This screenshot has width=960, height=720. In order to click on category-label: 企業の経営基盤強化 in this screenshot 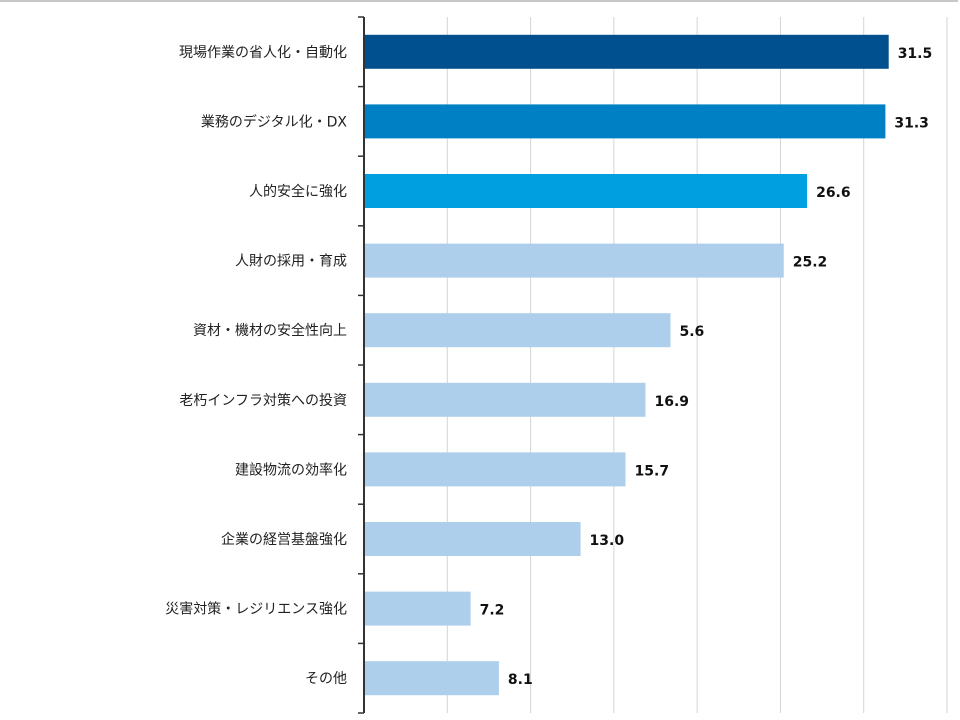, I will do `click(284, 539)`.